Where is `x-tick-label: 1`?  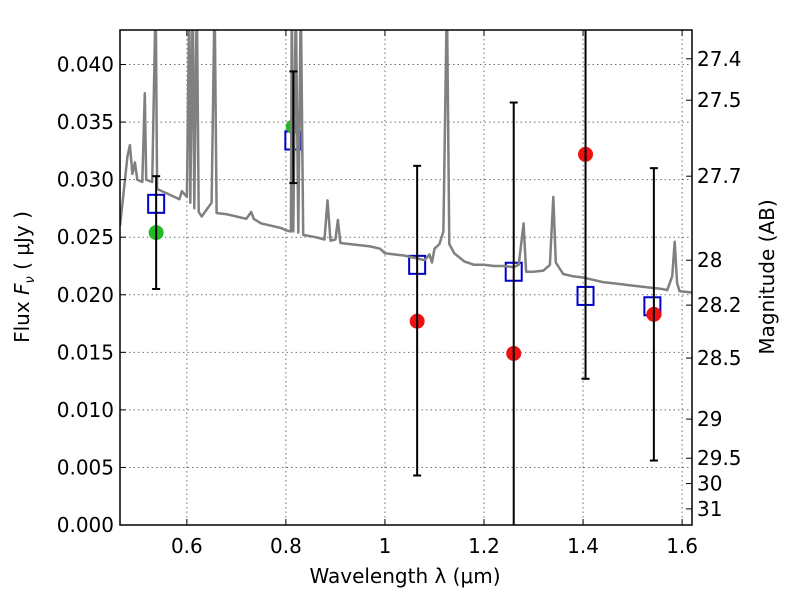 x-tick-label: 1 is located at coordinates (385, 546).